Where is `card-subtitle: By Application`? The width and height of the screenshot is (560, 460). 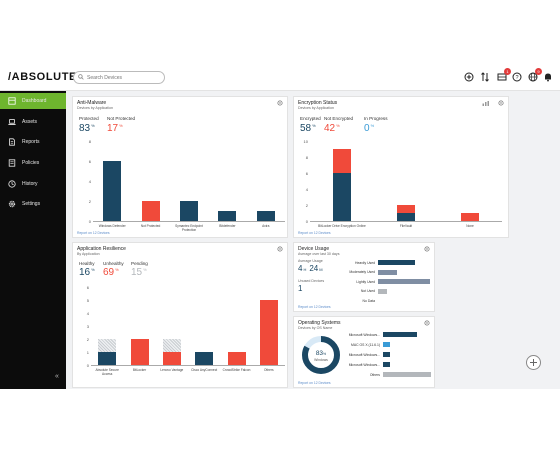 card-subtitle: By Application is located at coordinates (88, 254).